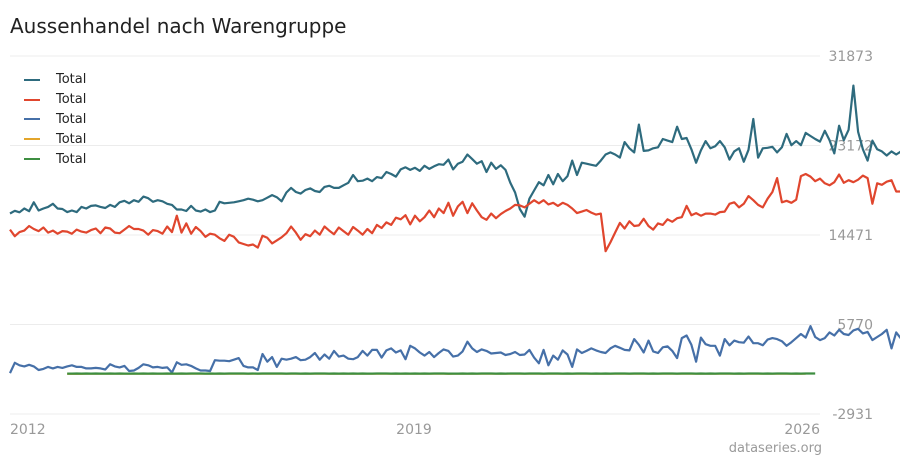 This screenshot has width=900, height=460. Describe the element at coordinates (850, 236) in the screenshot. I see `y-tick-label: 14471` at that location.